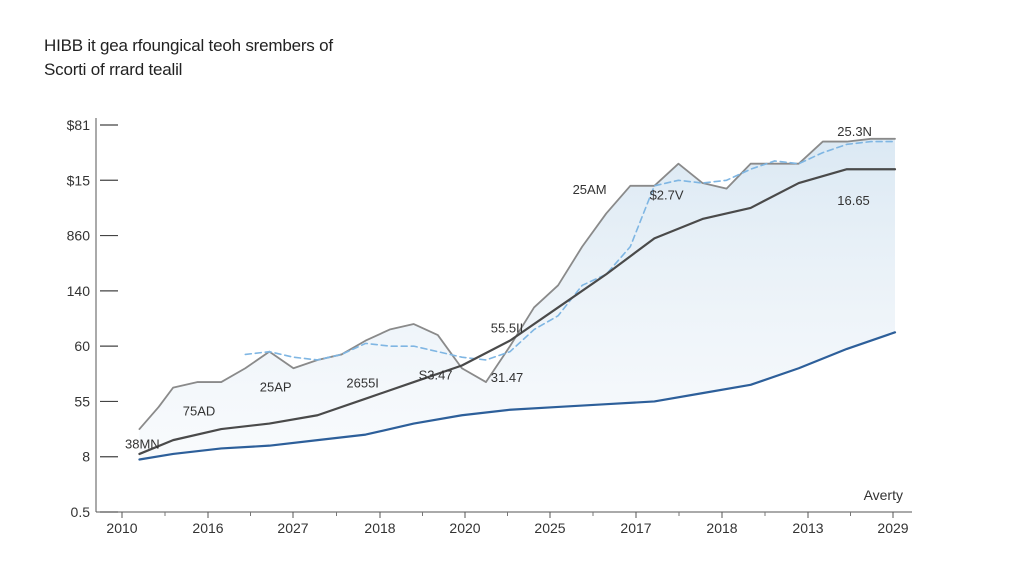 The height and width of the screenshot is (576, 1024). I want to click on x-tick-label: 2017, so click(635, 528).